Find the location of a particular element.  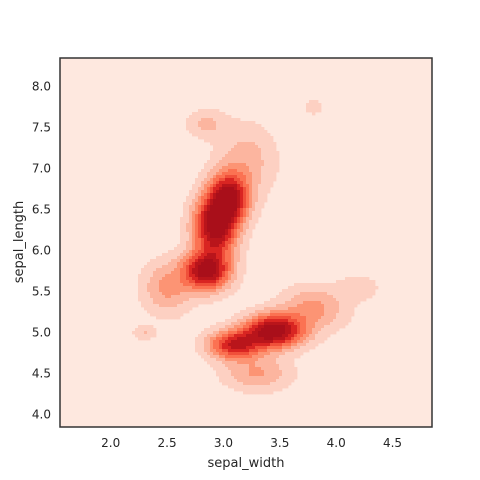

y-tick-label: 8.0 is located at coordinates (41, 87).